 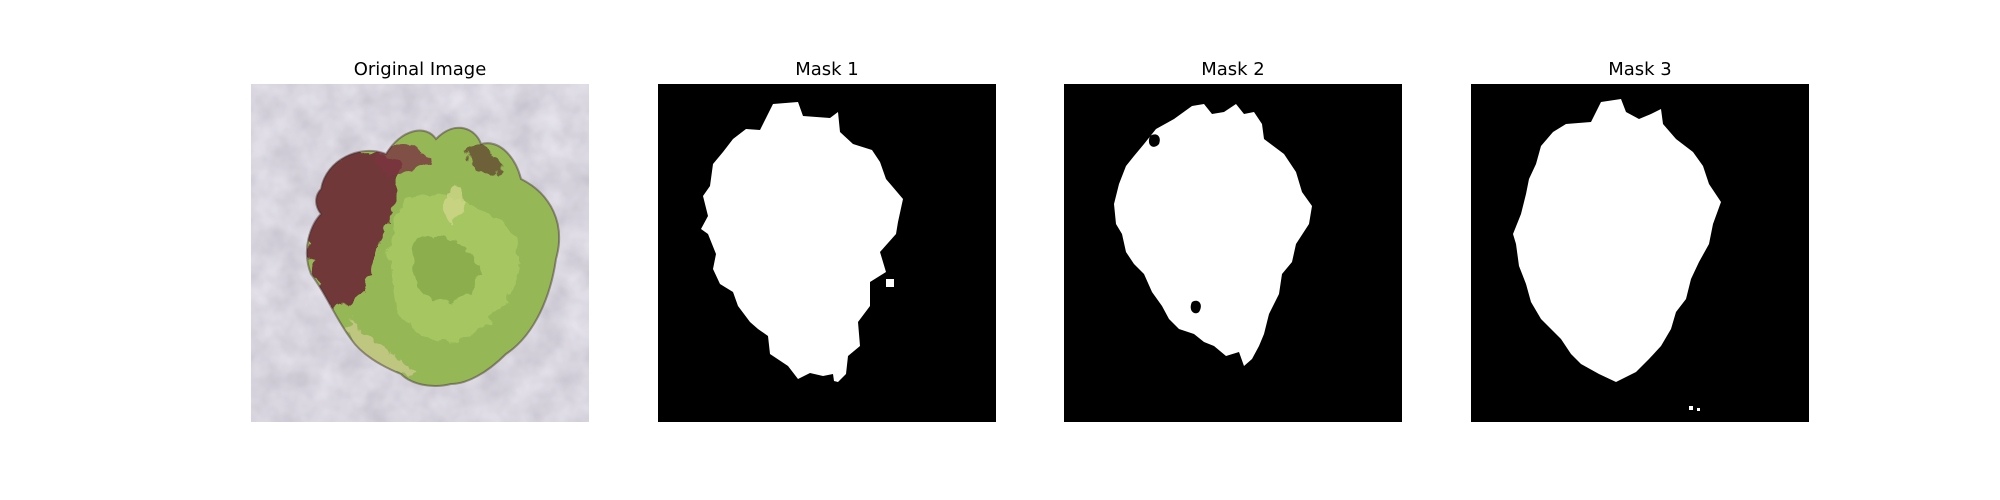 I want to click on original-image, so click(x=420, y=253).